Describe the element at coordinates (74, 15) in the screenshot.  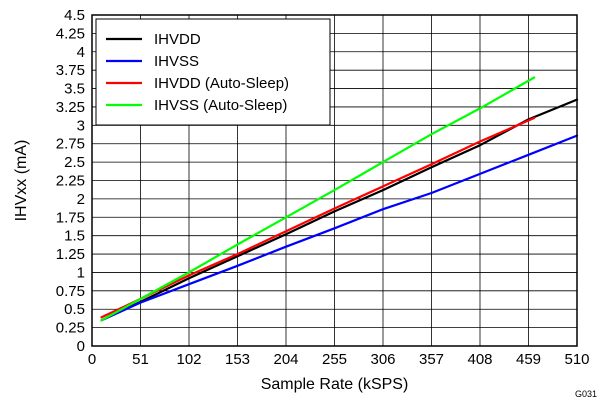
I see `y-tick-label: 4.5` at that location.